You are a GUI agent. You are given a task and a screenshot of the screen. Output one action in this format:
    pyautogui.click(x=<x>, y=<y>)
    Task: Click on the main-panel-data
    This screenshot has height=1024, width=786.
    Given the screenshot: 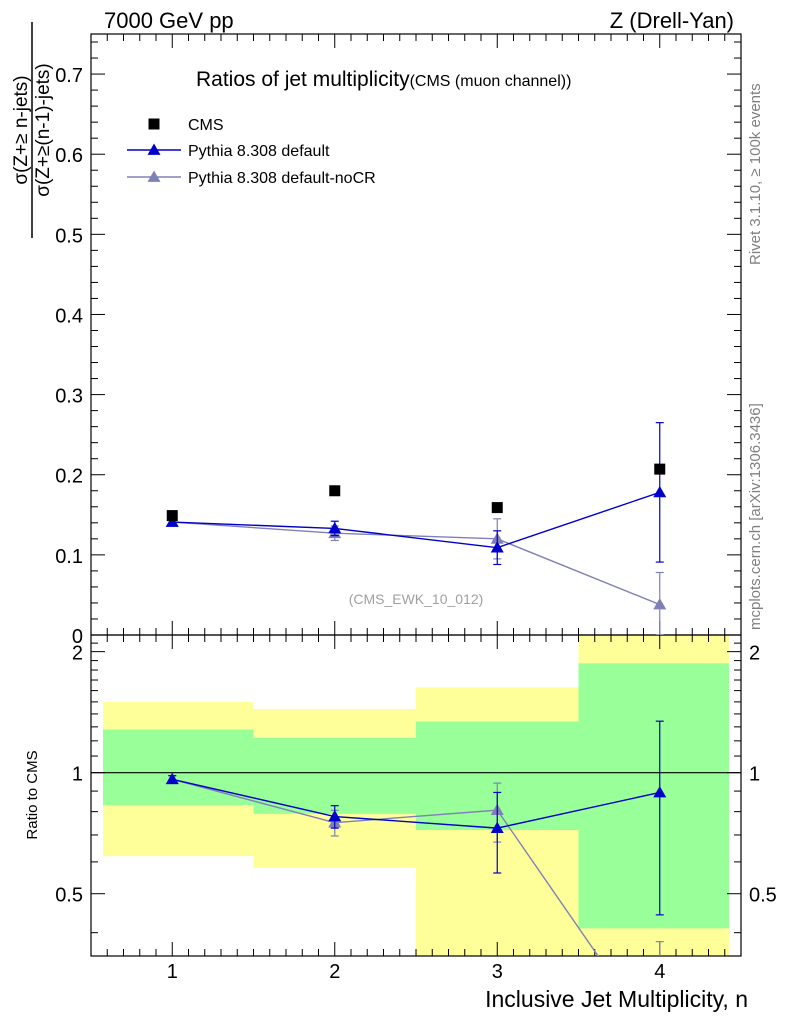 What is the action you would take?
    pyautogui.click(x=416, y=528)
    